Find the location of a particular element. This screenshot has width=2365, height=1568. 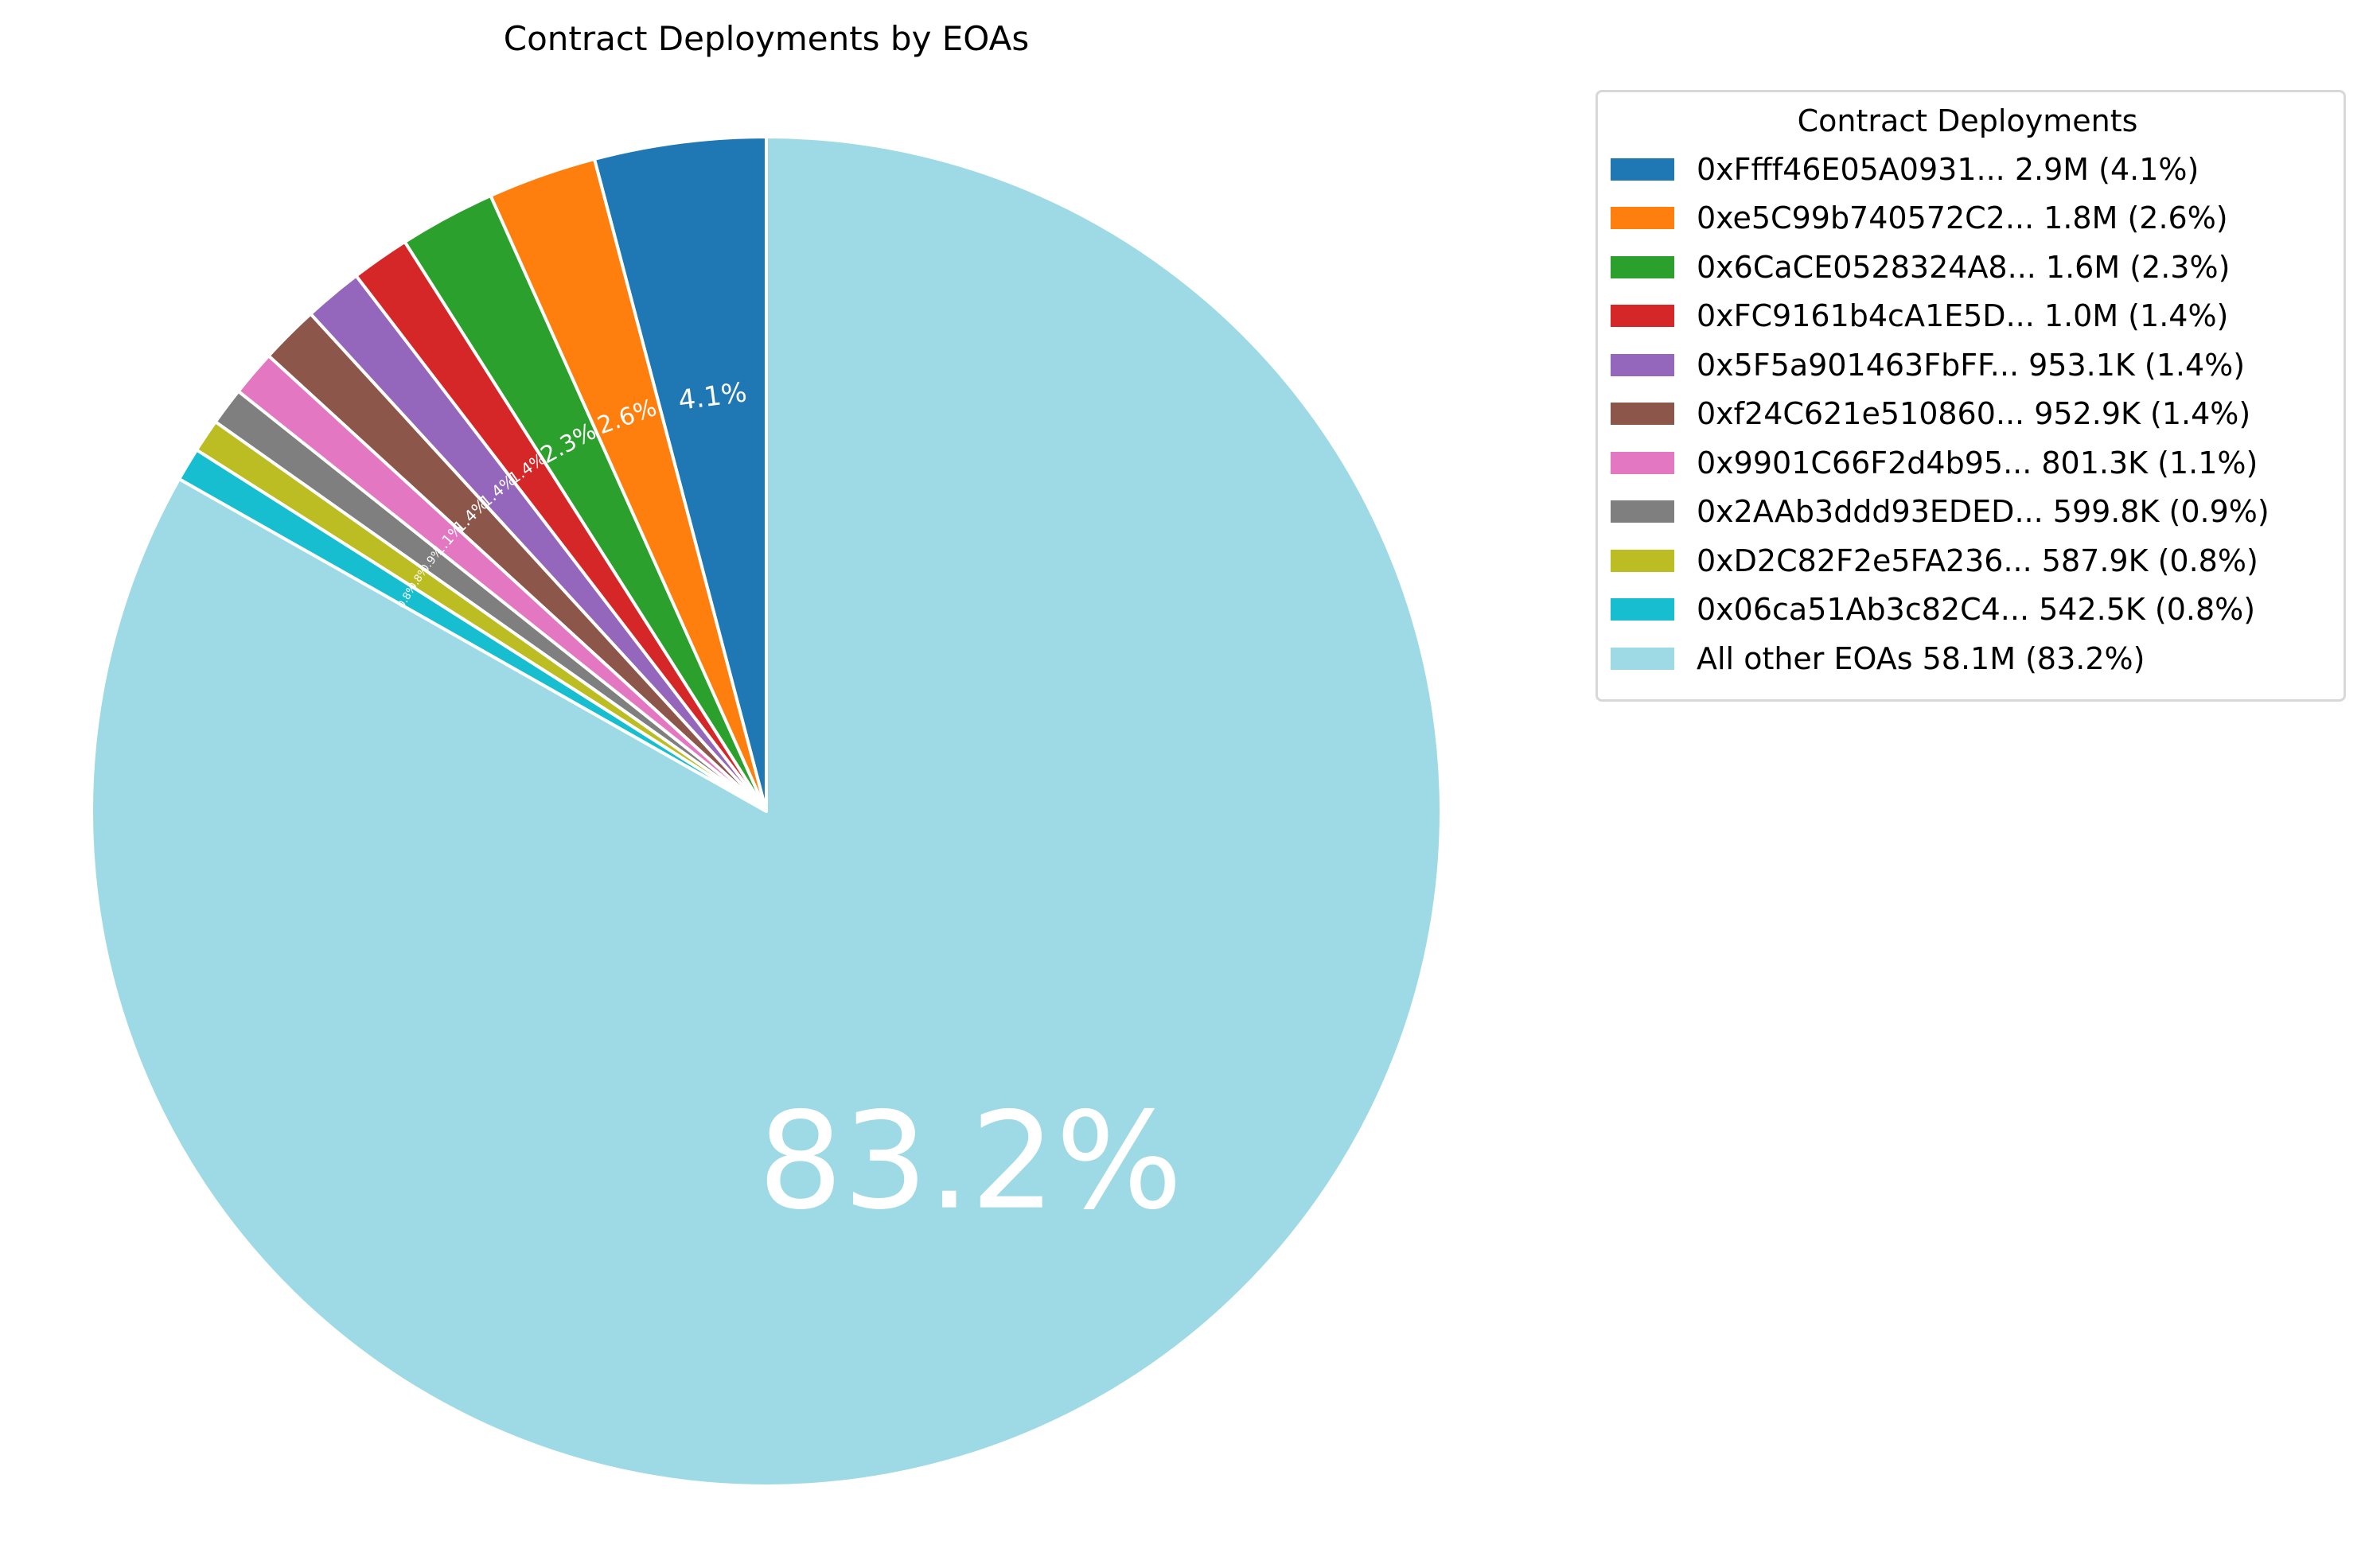

legend-label: 0xD2C82F2e5FA236... 587.9K (0.8%) is located at coordinates (1978, 560).